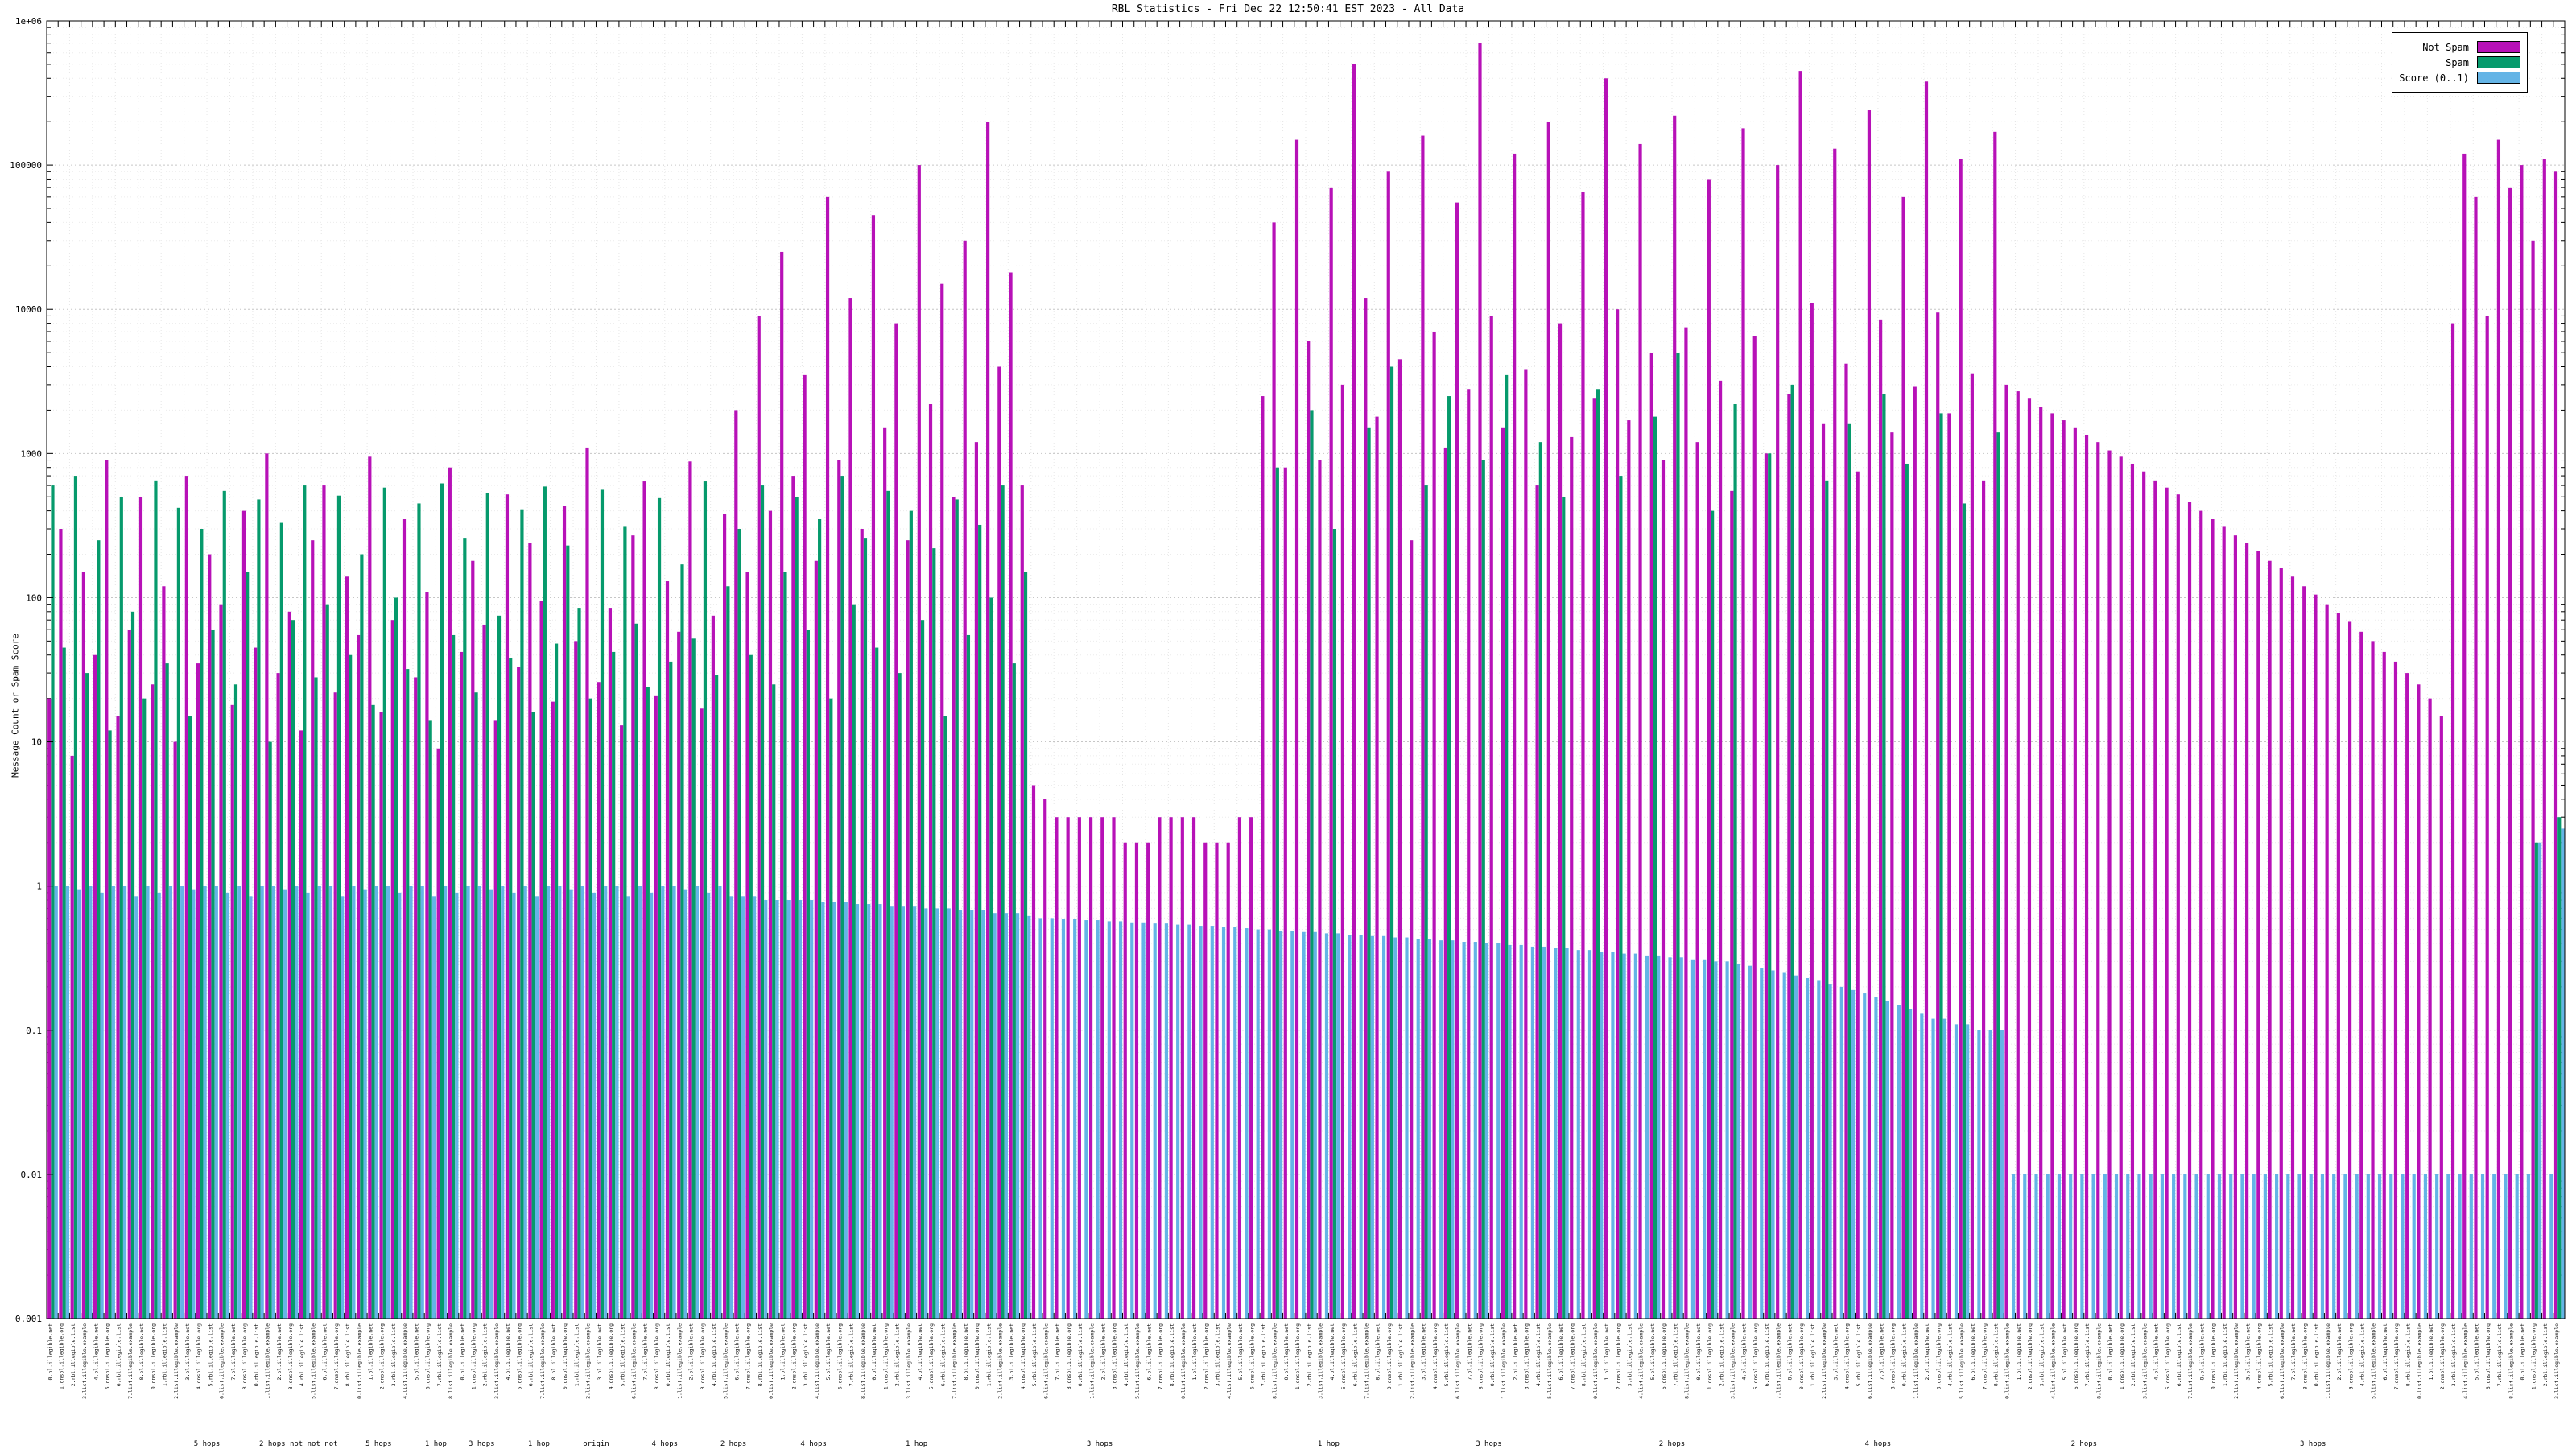 The height and width of the screenshot is (1449, 2576). Describe the element at coordinates (378, 1444) in the screenshot. I see `svg-text: 5 hops` at that location.